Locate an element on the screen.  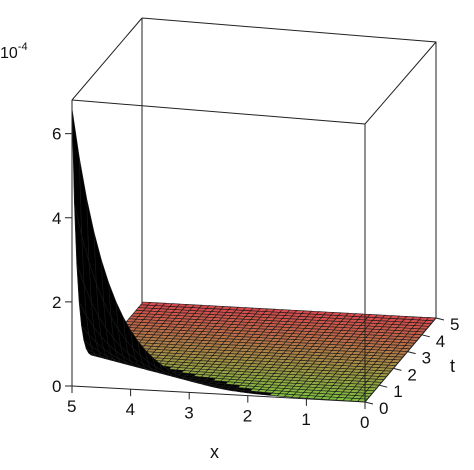
t-tick-label: 1 is located at coordinates (397, 391).